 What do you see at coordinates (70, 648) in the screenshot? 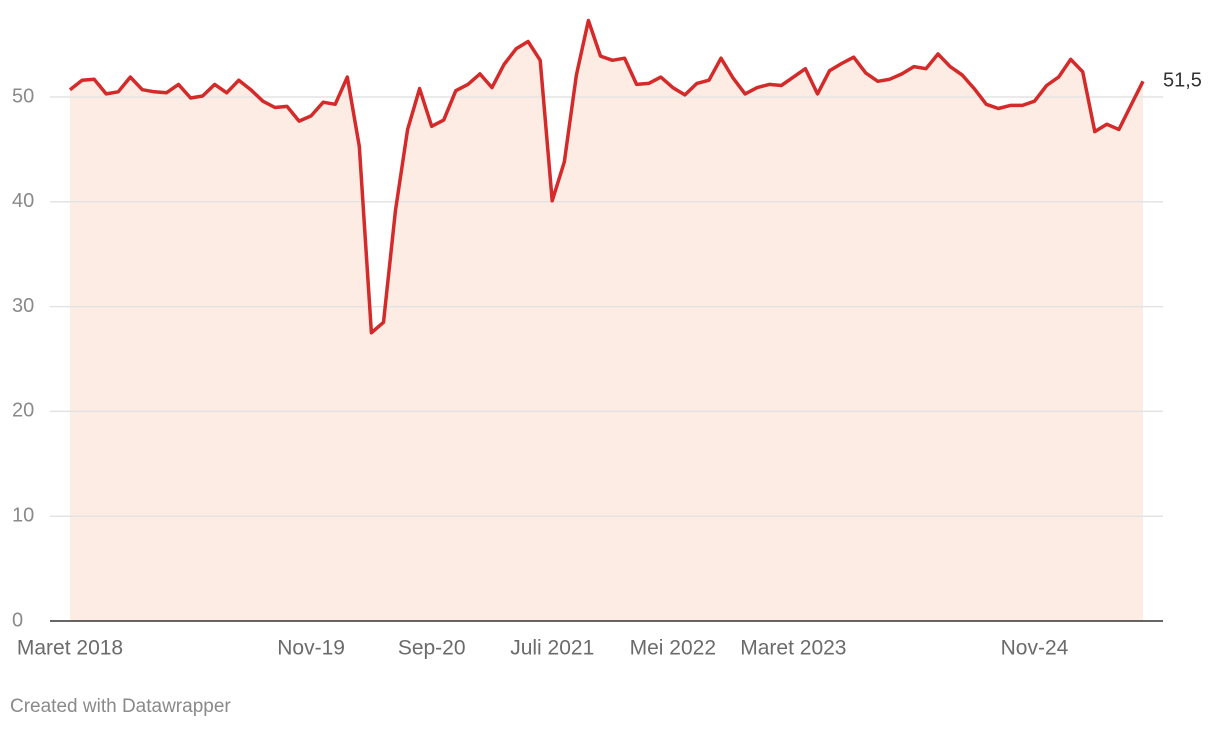
I see `x-tick-label: Maret 2018` at bounding box center [70, 648].